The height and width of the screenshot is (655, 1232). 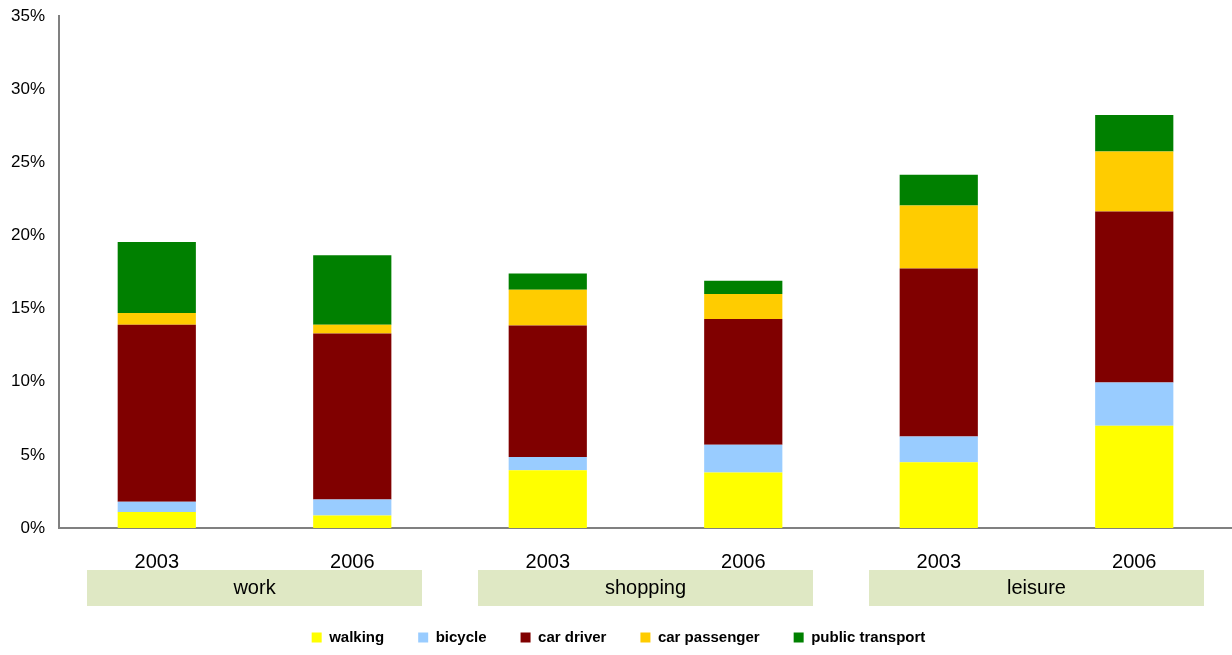 What do you see at coordinates (708, 636) in the screenshot?
I see `legend-label: car passenger` at bounding box center [708, 636].